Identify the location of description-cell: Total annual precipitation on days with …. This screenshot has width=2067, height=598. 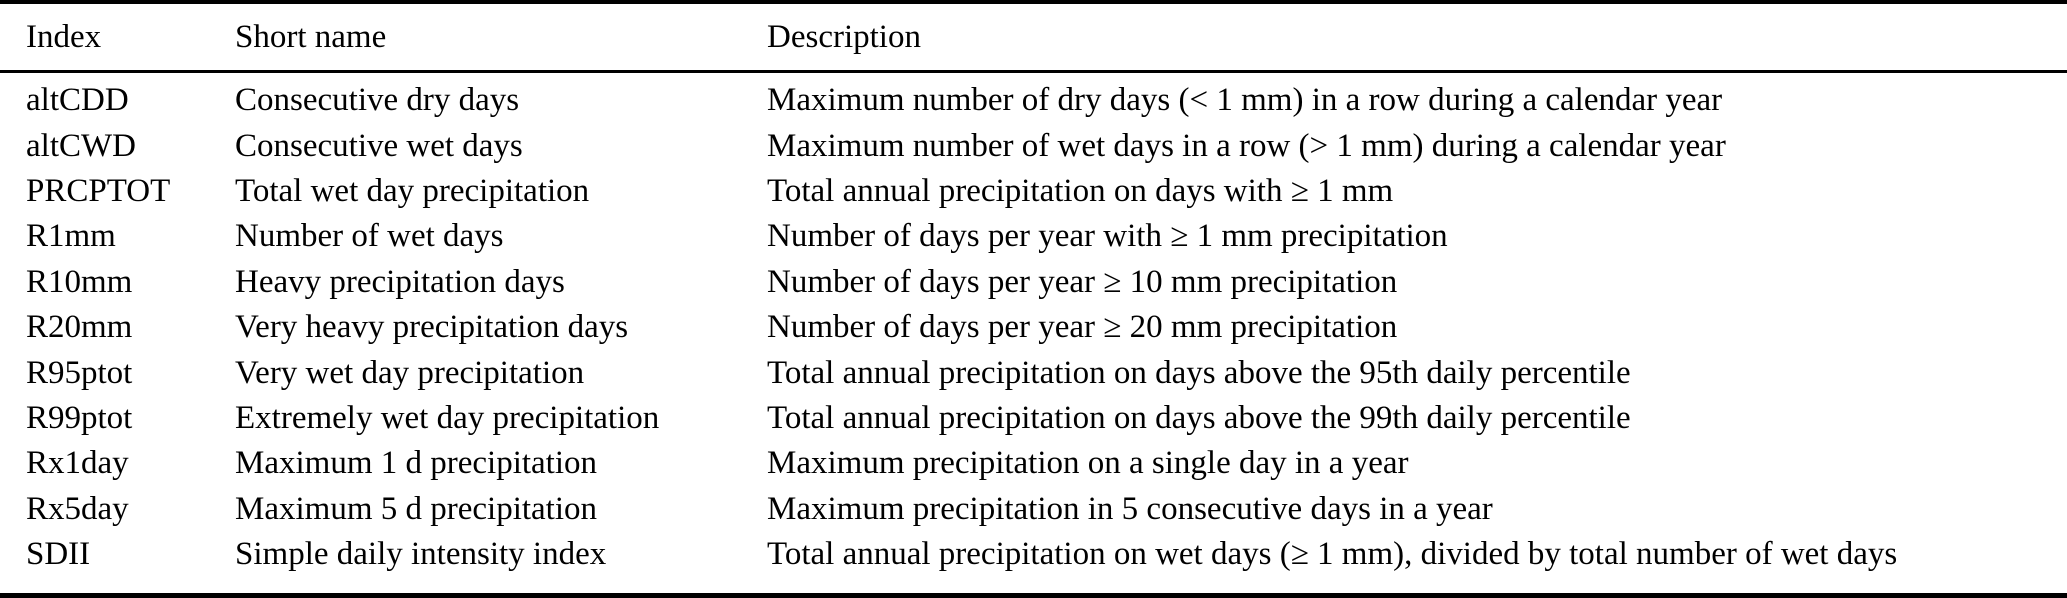
(1080, 190).